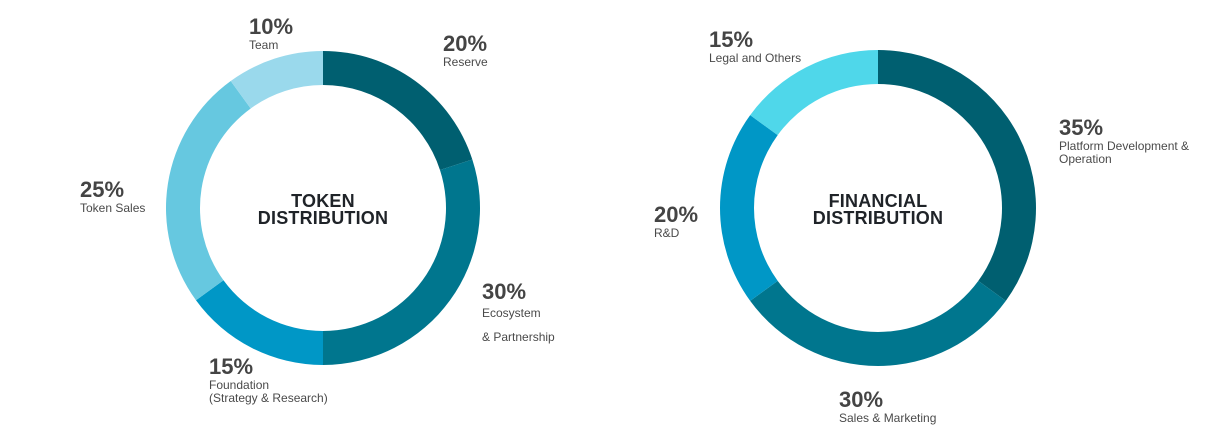 The image size is (1230, 434). I want to click on label-legal-others: 15% Legal and Others, so click(755, 46).